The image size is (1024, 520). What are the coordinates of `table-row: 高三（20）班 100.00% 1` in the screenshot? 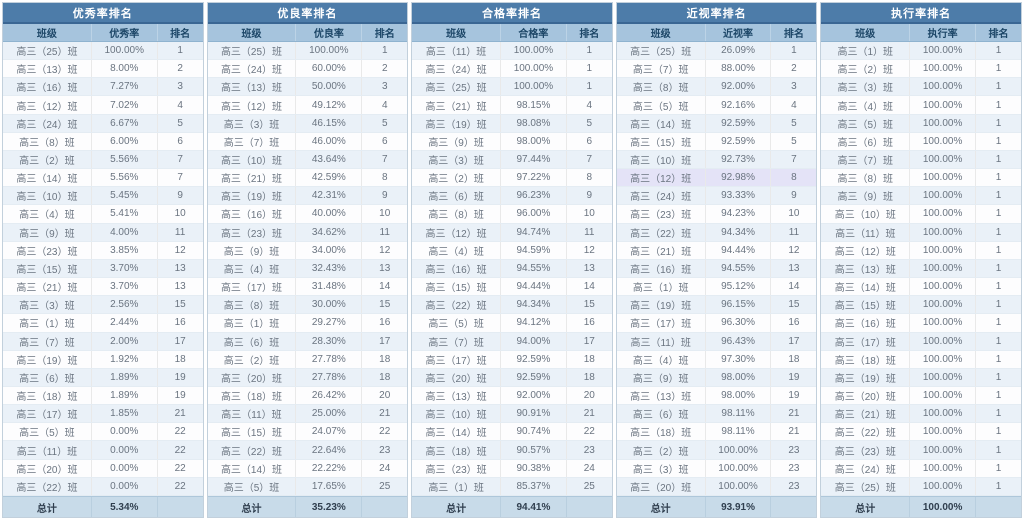 It's located at (921, 396).